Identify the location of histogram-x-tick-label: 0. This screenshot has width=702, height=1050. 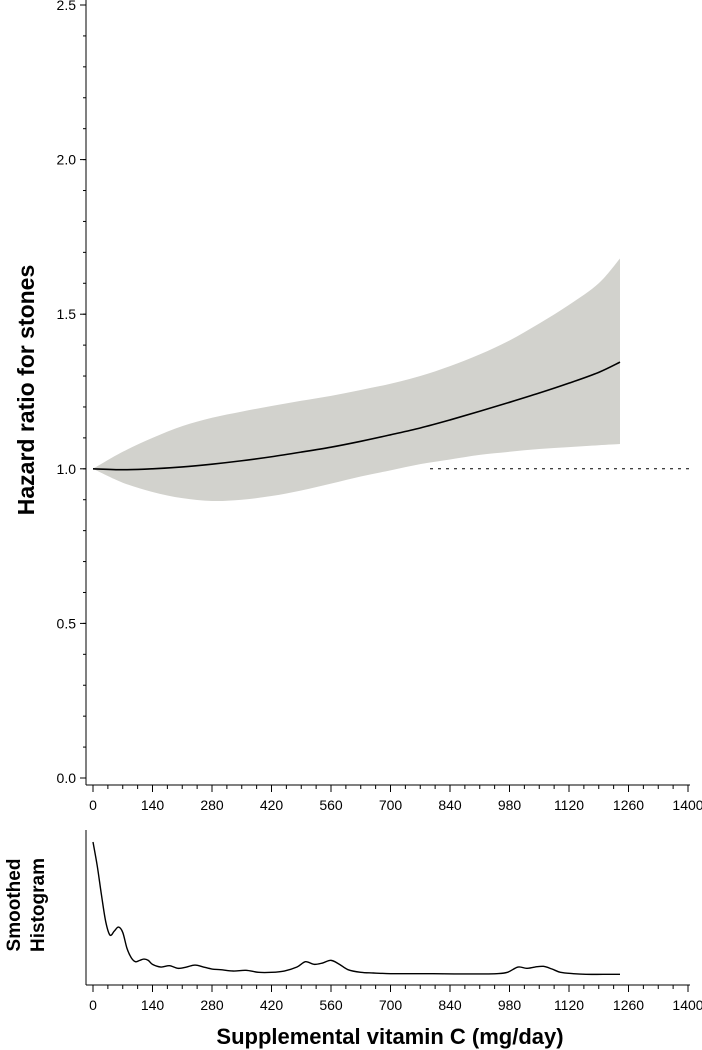
(93, 1005).